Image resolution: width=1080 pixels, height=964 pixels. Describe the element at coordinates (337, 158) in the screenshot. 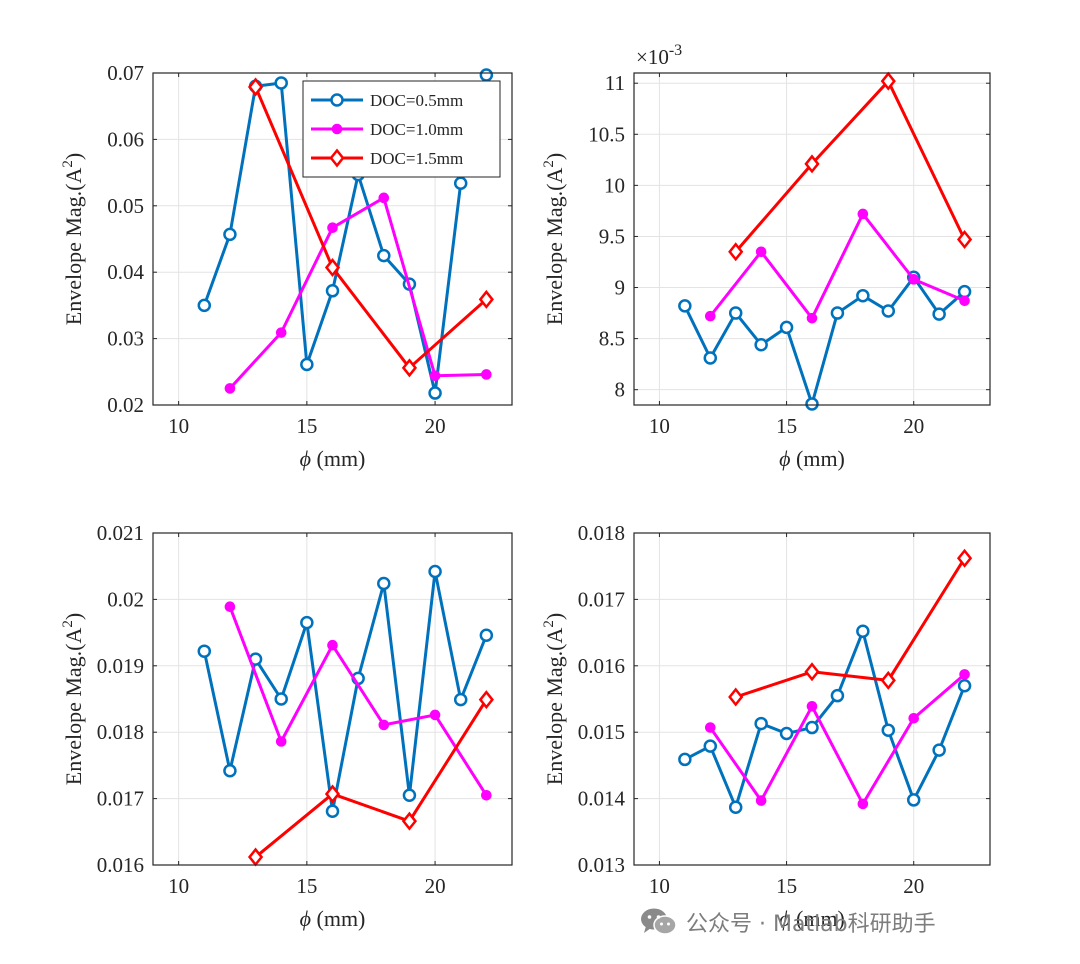

I see `legend-marker-doc-1-5mm` at that location.